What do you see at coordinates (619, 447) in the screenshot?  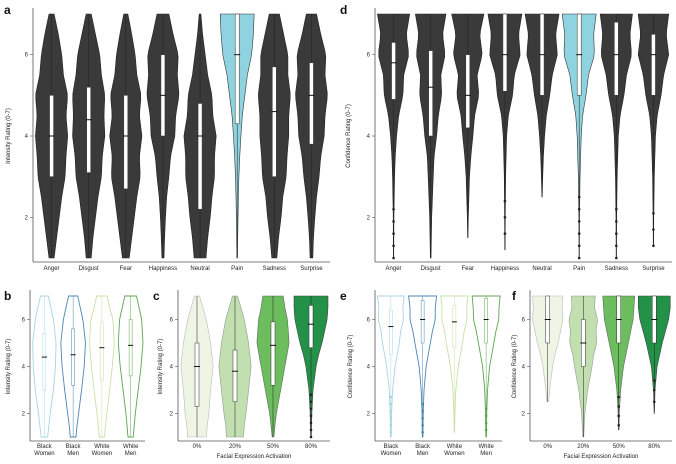 I see `category-label: 50%` at bounding box center [619, 447].